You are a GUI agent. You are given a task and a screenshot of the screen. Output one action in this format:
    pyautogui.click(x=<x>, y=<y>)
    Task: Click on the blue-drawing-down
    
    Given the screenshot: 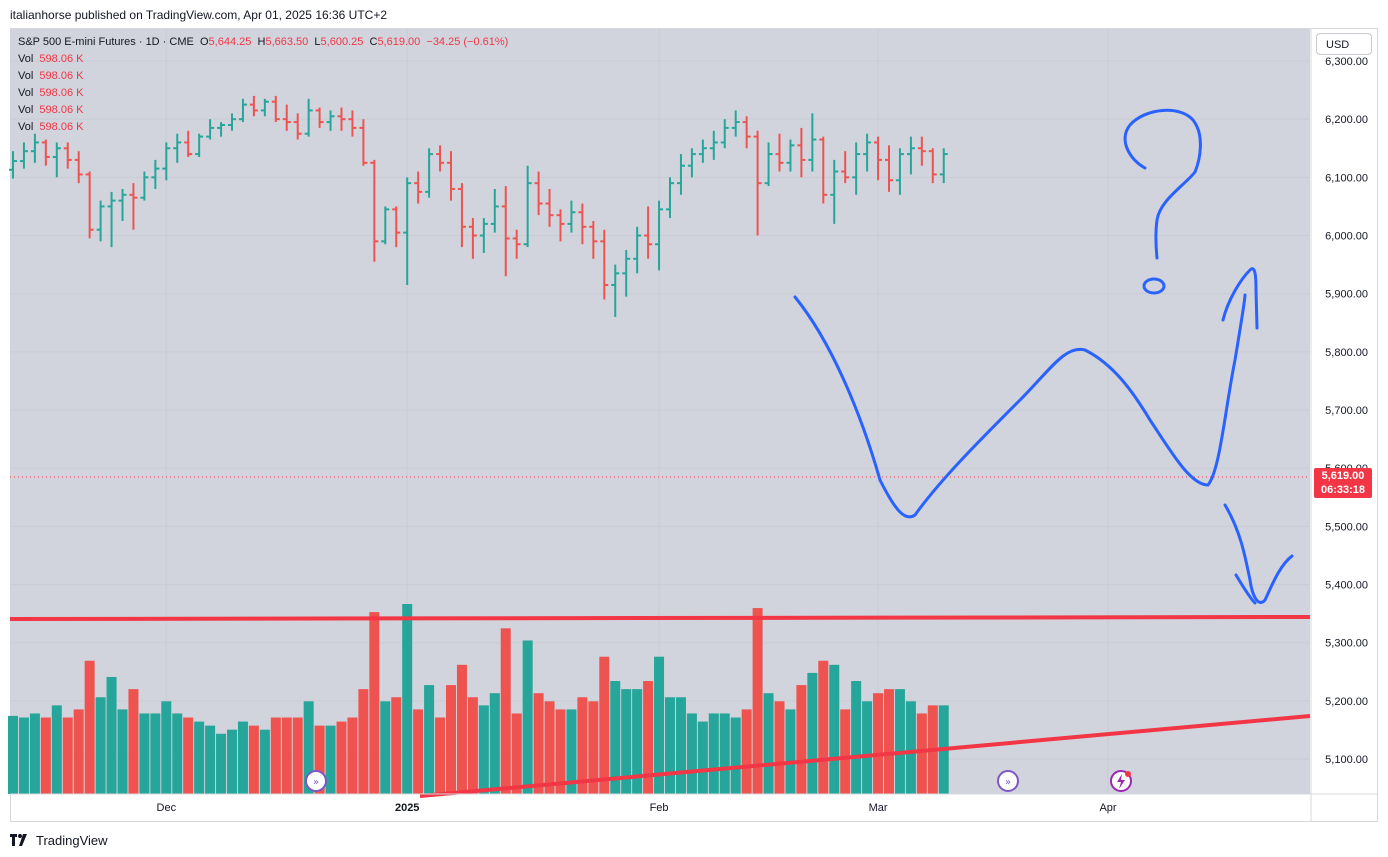 What is the action you would take?
    pyautogui.click(x=1258, y=553)
    